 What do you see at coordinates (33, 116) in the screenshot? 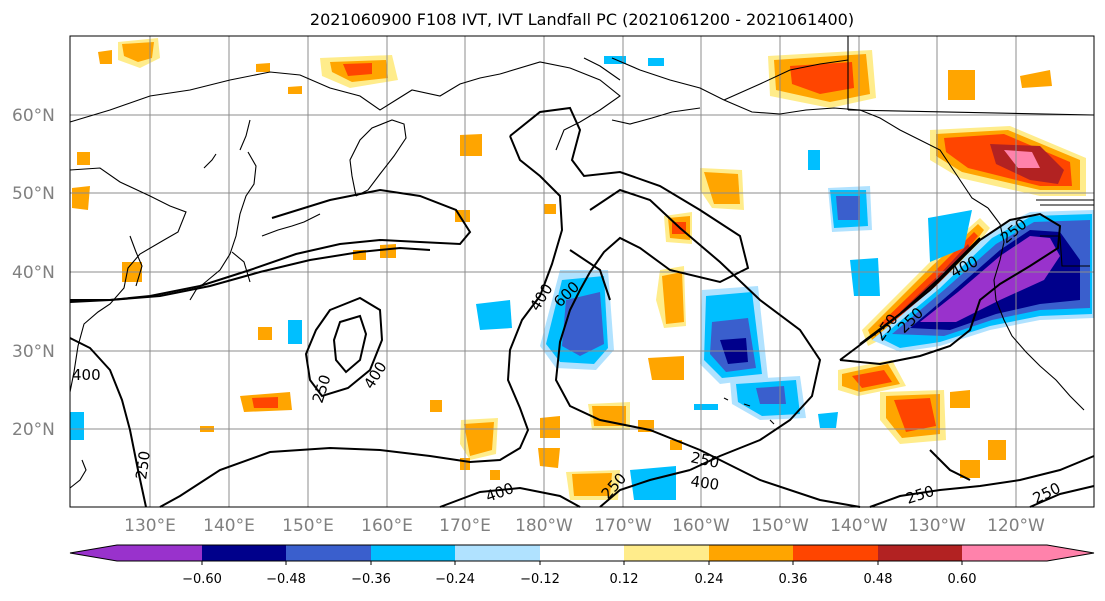
I see `lat-label-60: 60°N` at bounding box center [33, 116].